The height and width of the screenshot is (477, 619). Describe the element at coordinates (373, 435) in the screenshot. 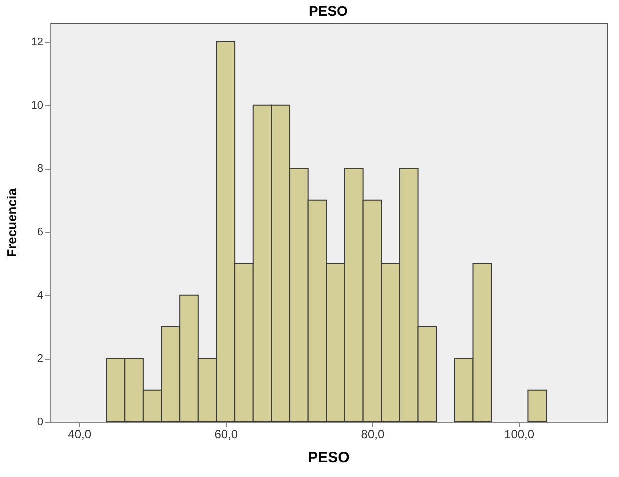

I see `x-tick-label: 80,0` at that location.